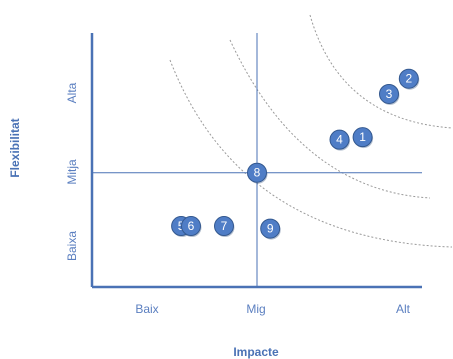  Describe the element at coordinates (72, 92) in the screenshot. I see `y-tick-label: Alta` at that location.